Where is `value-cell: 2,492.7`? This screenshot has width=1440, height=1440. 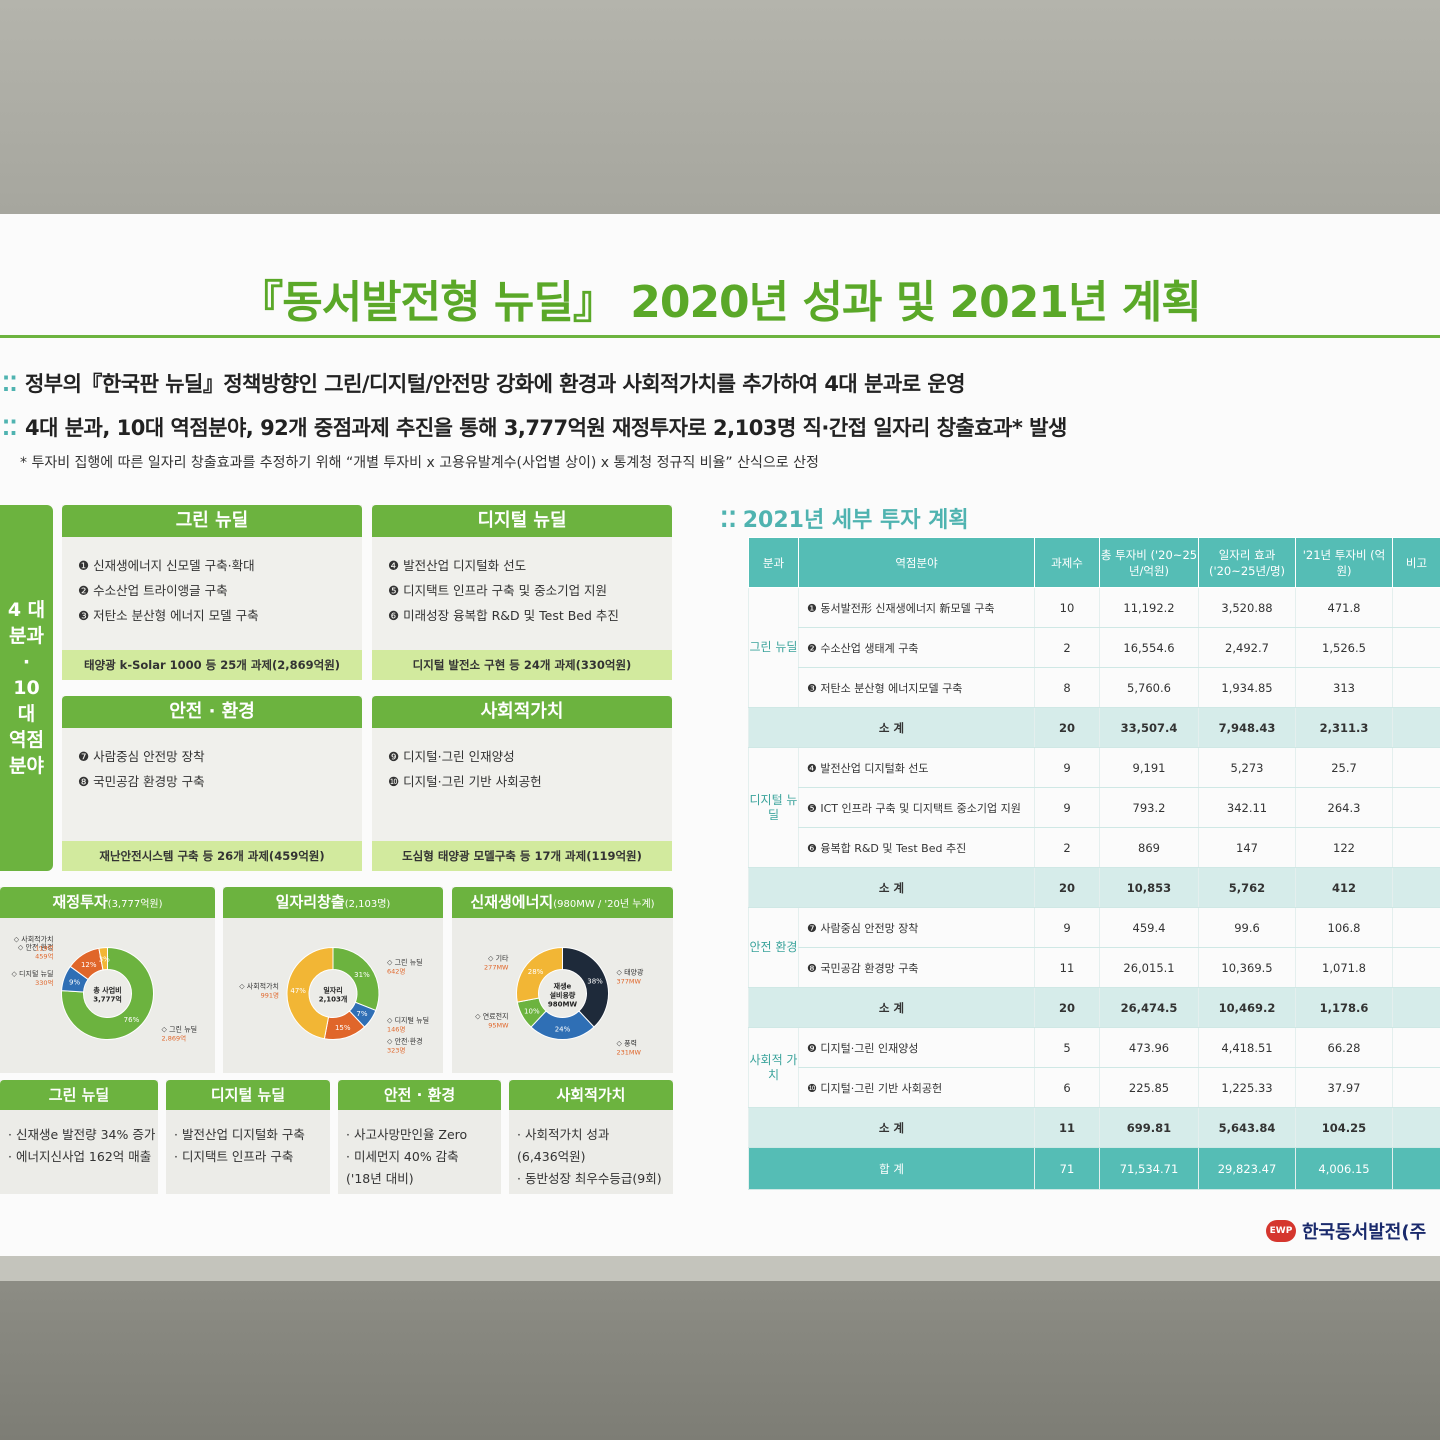 value-cell: 2,492.7 is located at coordinates (1247, 647).